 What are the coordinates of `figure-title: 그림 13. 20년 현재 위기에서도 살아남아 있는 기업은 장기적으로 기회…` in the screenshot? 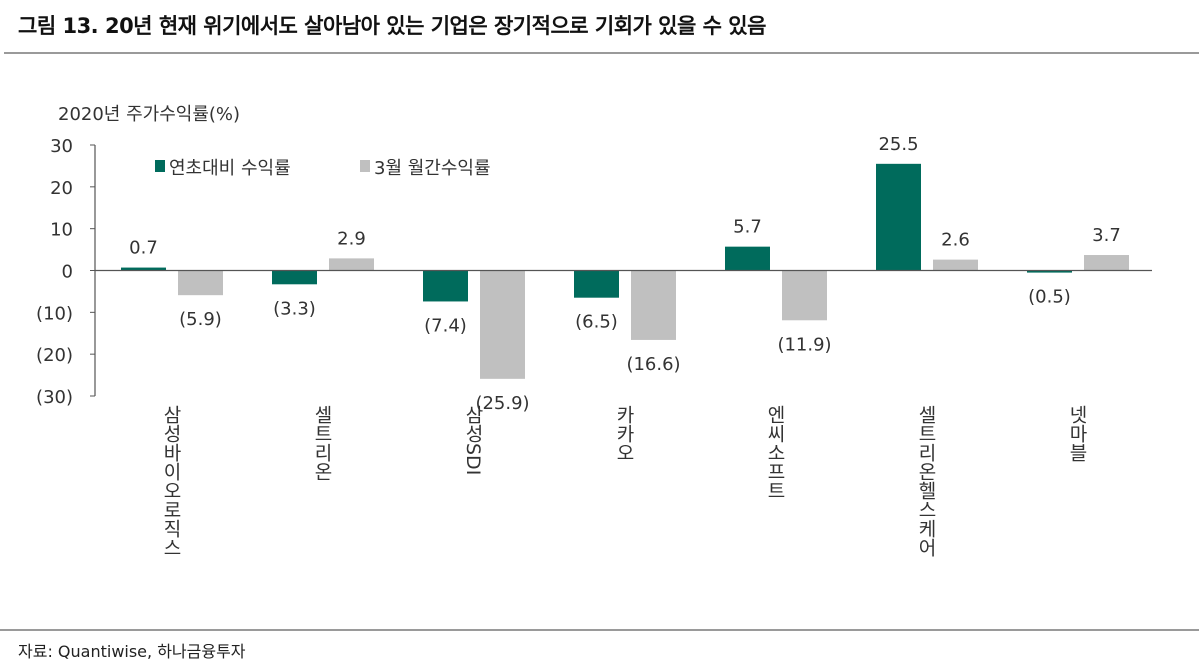 It's located at (392, 26).